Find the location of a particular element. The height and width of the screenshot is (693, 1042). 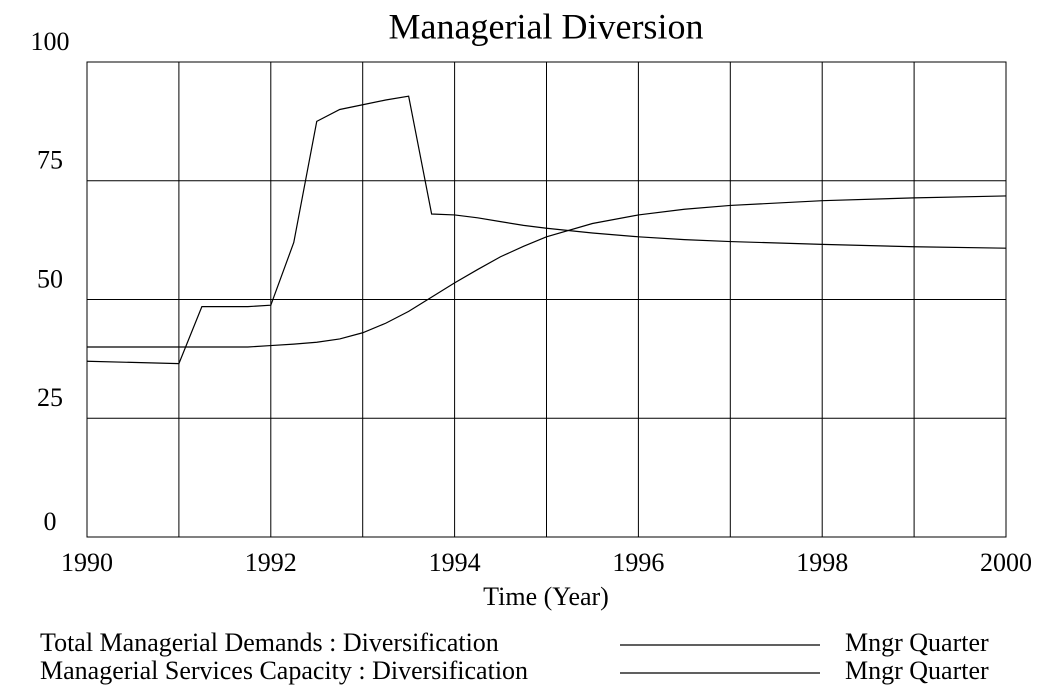

x-tick-label: 1990 is located at coordinates (87, 562).